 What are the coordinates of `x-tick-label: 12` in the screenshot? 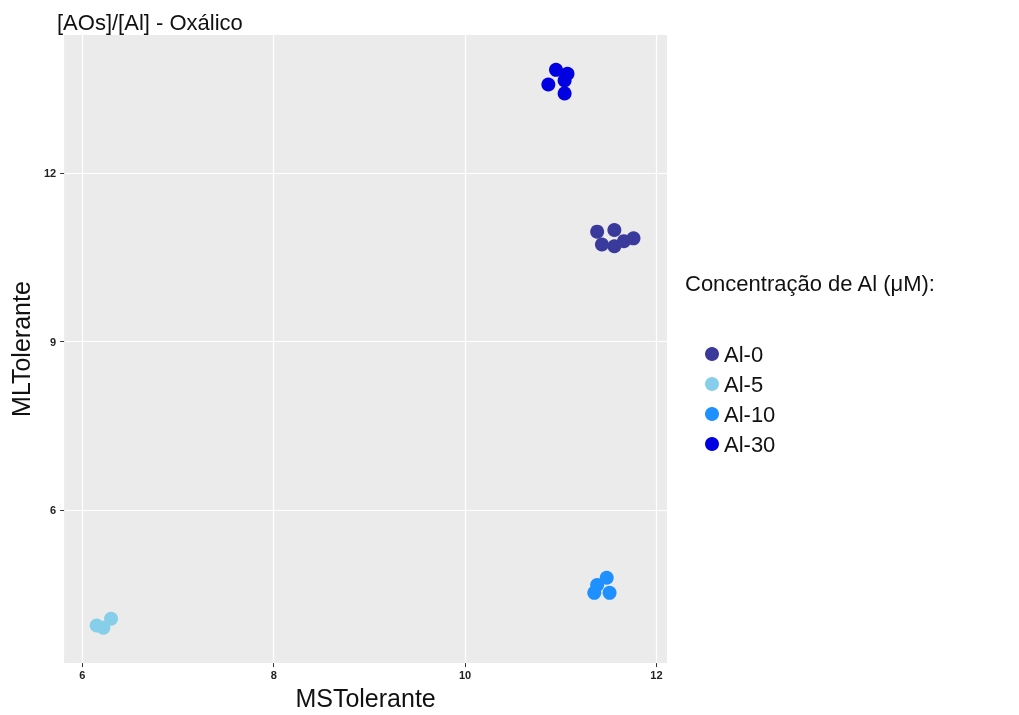 It's located at (656, 674).